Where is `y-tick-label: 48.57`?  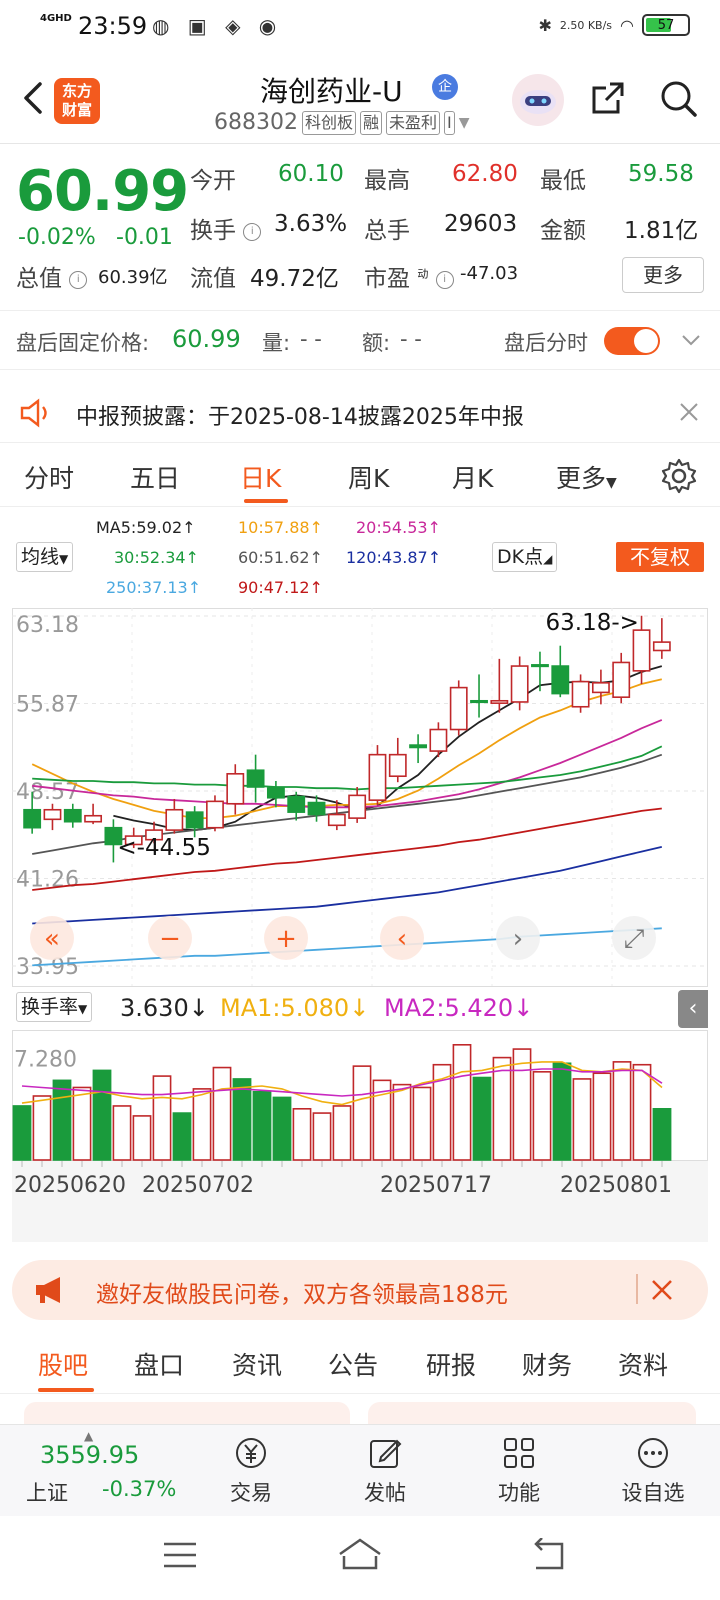 y-tick-label: 48.57 is located at coordinates (47, 792).